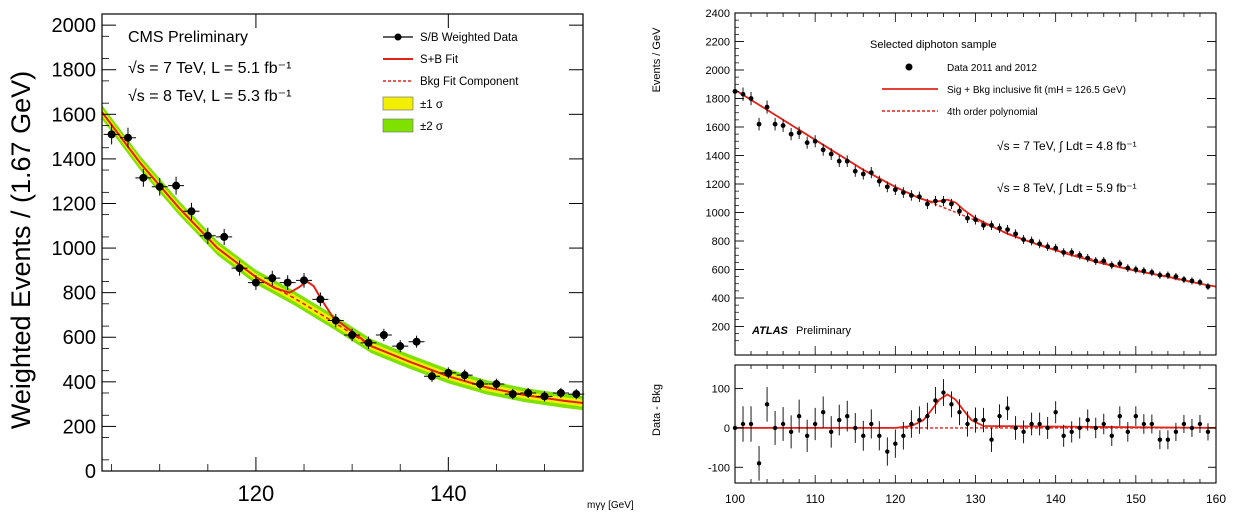  Describe the element at coordinates (256, 493) in the screenshot. I see `cms-x-tick-label: 120` at that location.